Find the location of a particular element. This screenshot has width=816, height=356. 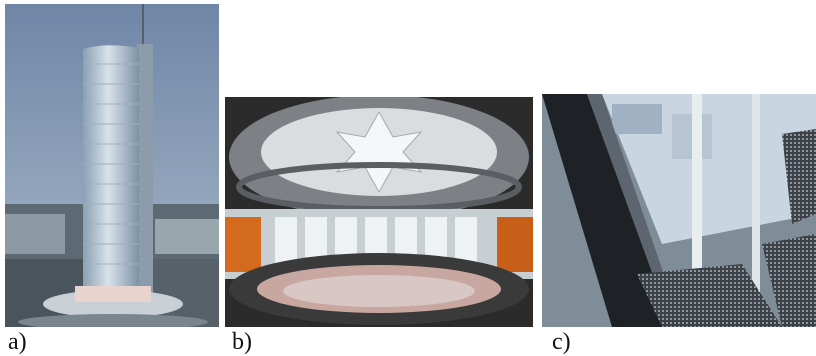

panel-label-b: b) is located at coordinates (242, 342).